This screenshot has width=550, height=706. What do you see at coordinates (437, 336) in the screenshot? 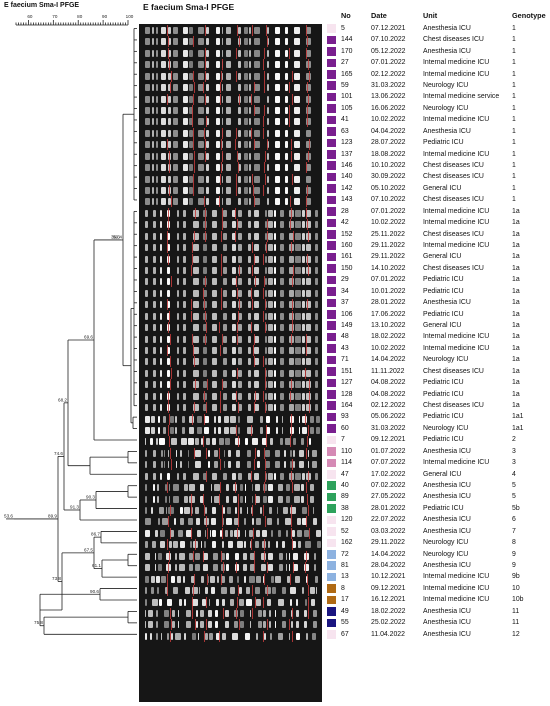
I see `table-row: 48 18.02.2022 Internal medicine ICU 1a` at bounding box center [437, 336].